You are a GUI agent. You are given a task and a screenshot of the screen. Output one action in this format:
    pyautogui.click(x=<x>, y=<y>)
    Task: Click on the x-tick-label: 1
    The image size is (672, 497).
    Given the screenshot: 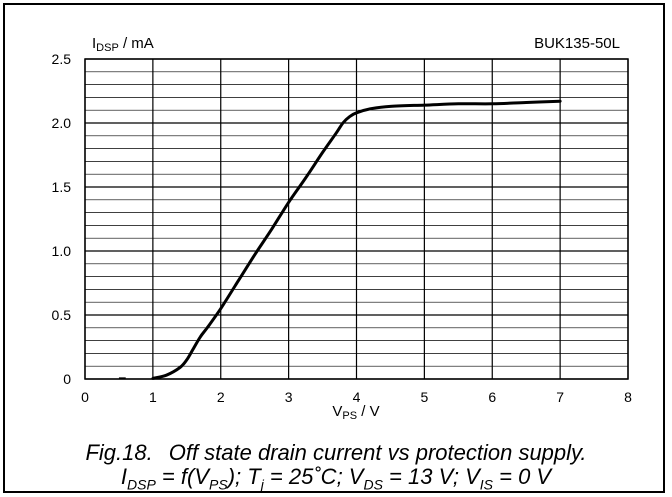 What is the action you would take?
    pyautogui.click(x=153, y=397)
    